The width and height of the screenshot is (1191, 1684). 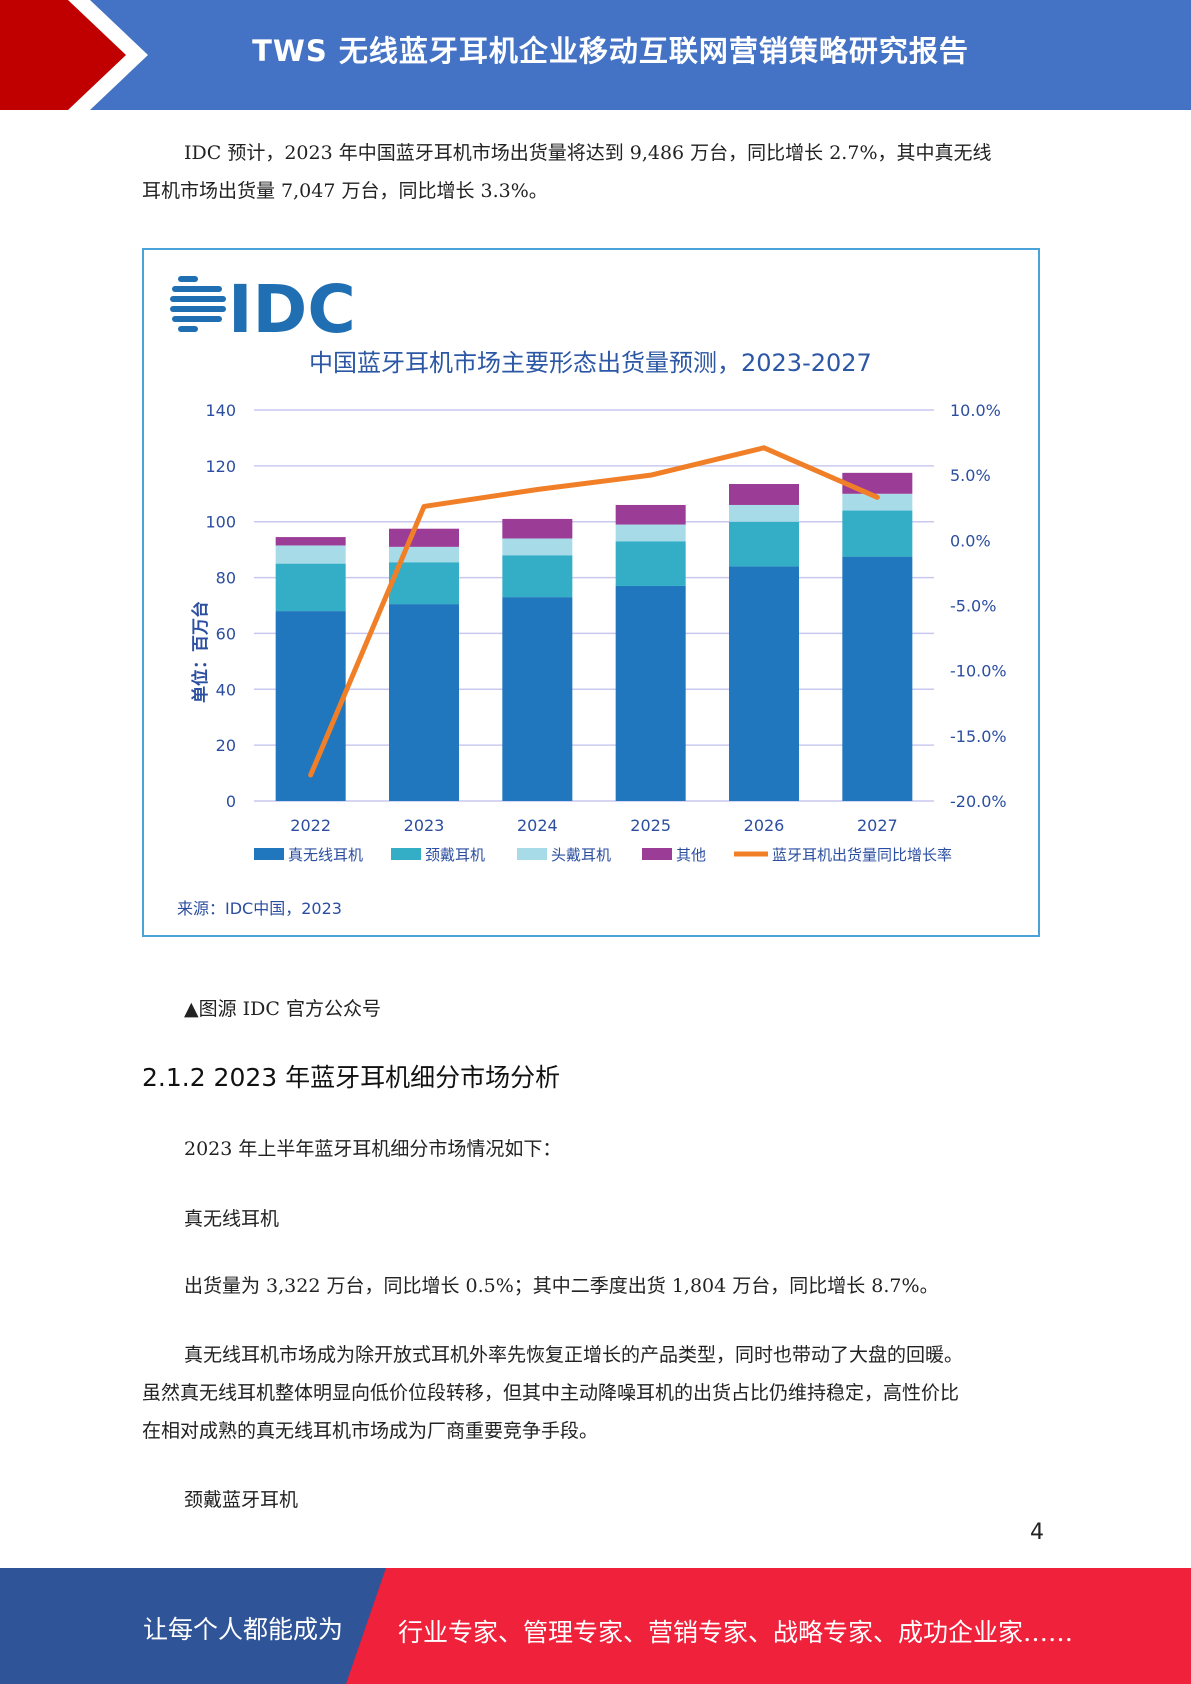 What do you see at coordinates (220, 410) in the screenshot?
I see `y-tick-label: 140` at bounding box center [220, 410].